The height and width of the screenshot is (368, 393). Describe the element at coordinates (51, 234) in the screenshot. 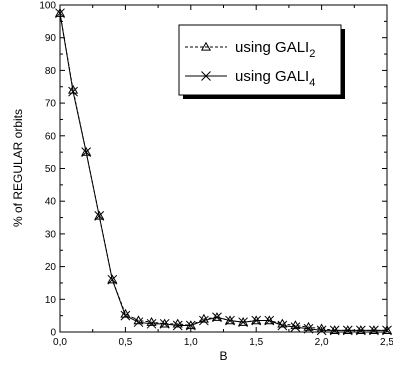

I see `y-tick-label: 30` at that location.